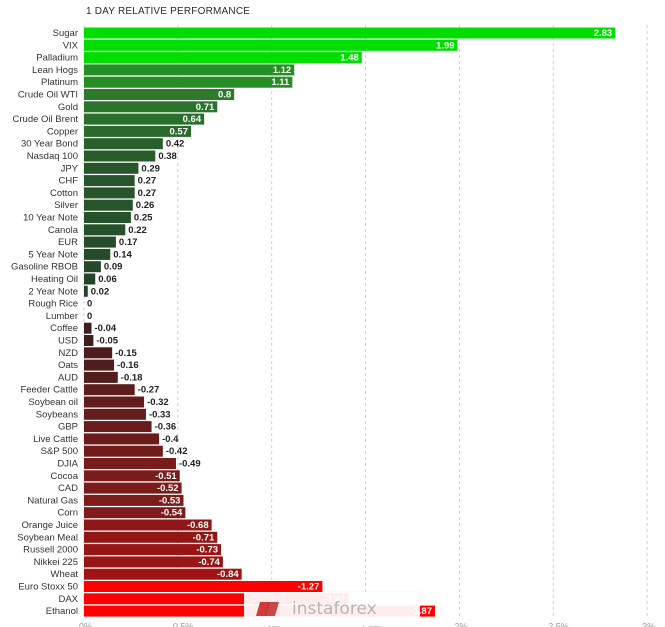  What do you see at coordinates (126, 353) in the screenshot?
I see `value-label: -0.15` at bounding box center [126, 353].